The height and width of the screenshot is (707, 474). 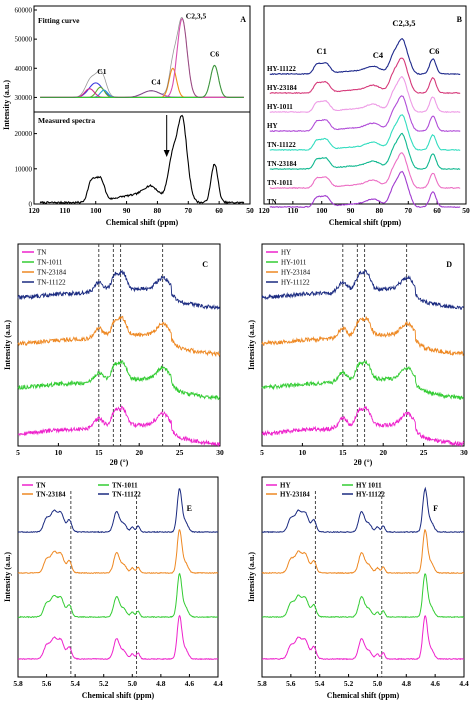 What do you see at coordinates (349, 683) in the screenshot?
I see `panel-f-xtick-label: 5.2` at bounding box center [349, 683].